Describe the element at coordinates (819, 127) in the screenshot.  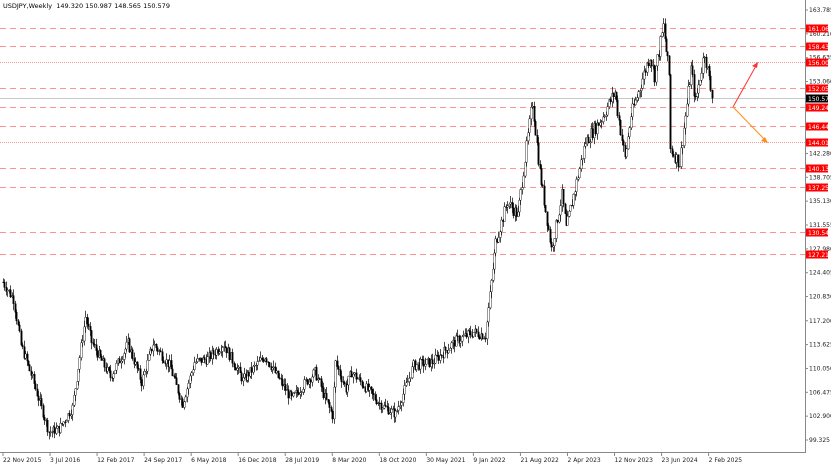
I see `level-label: 146.440` at that location.